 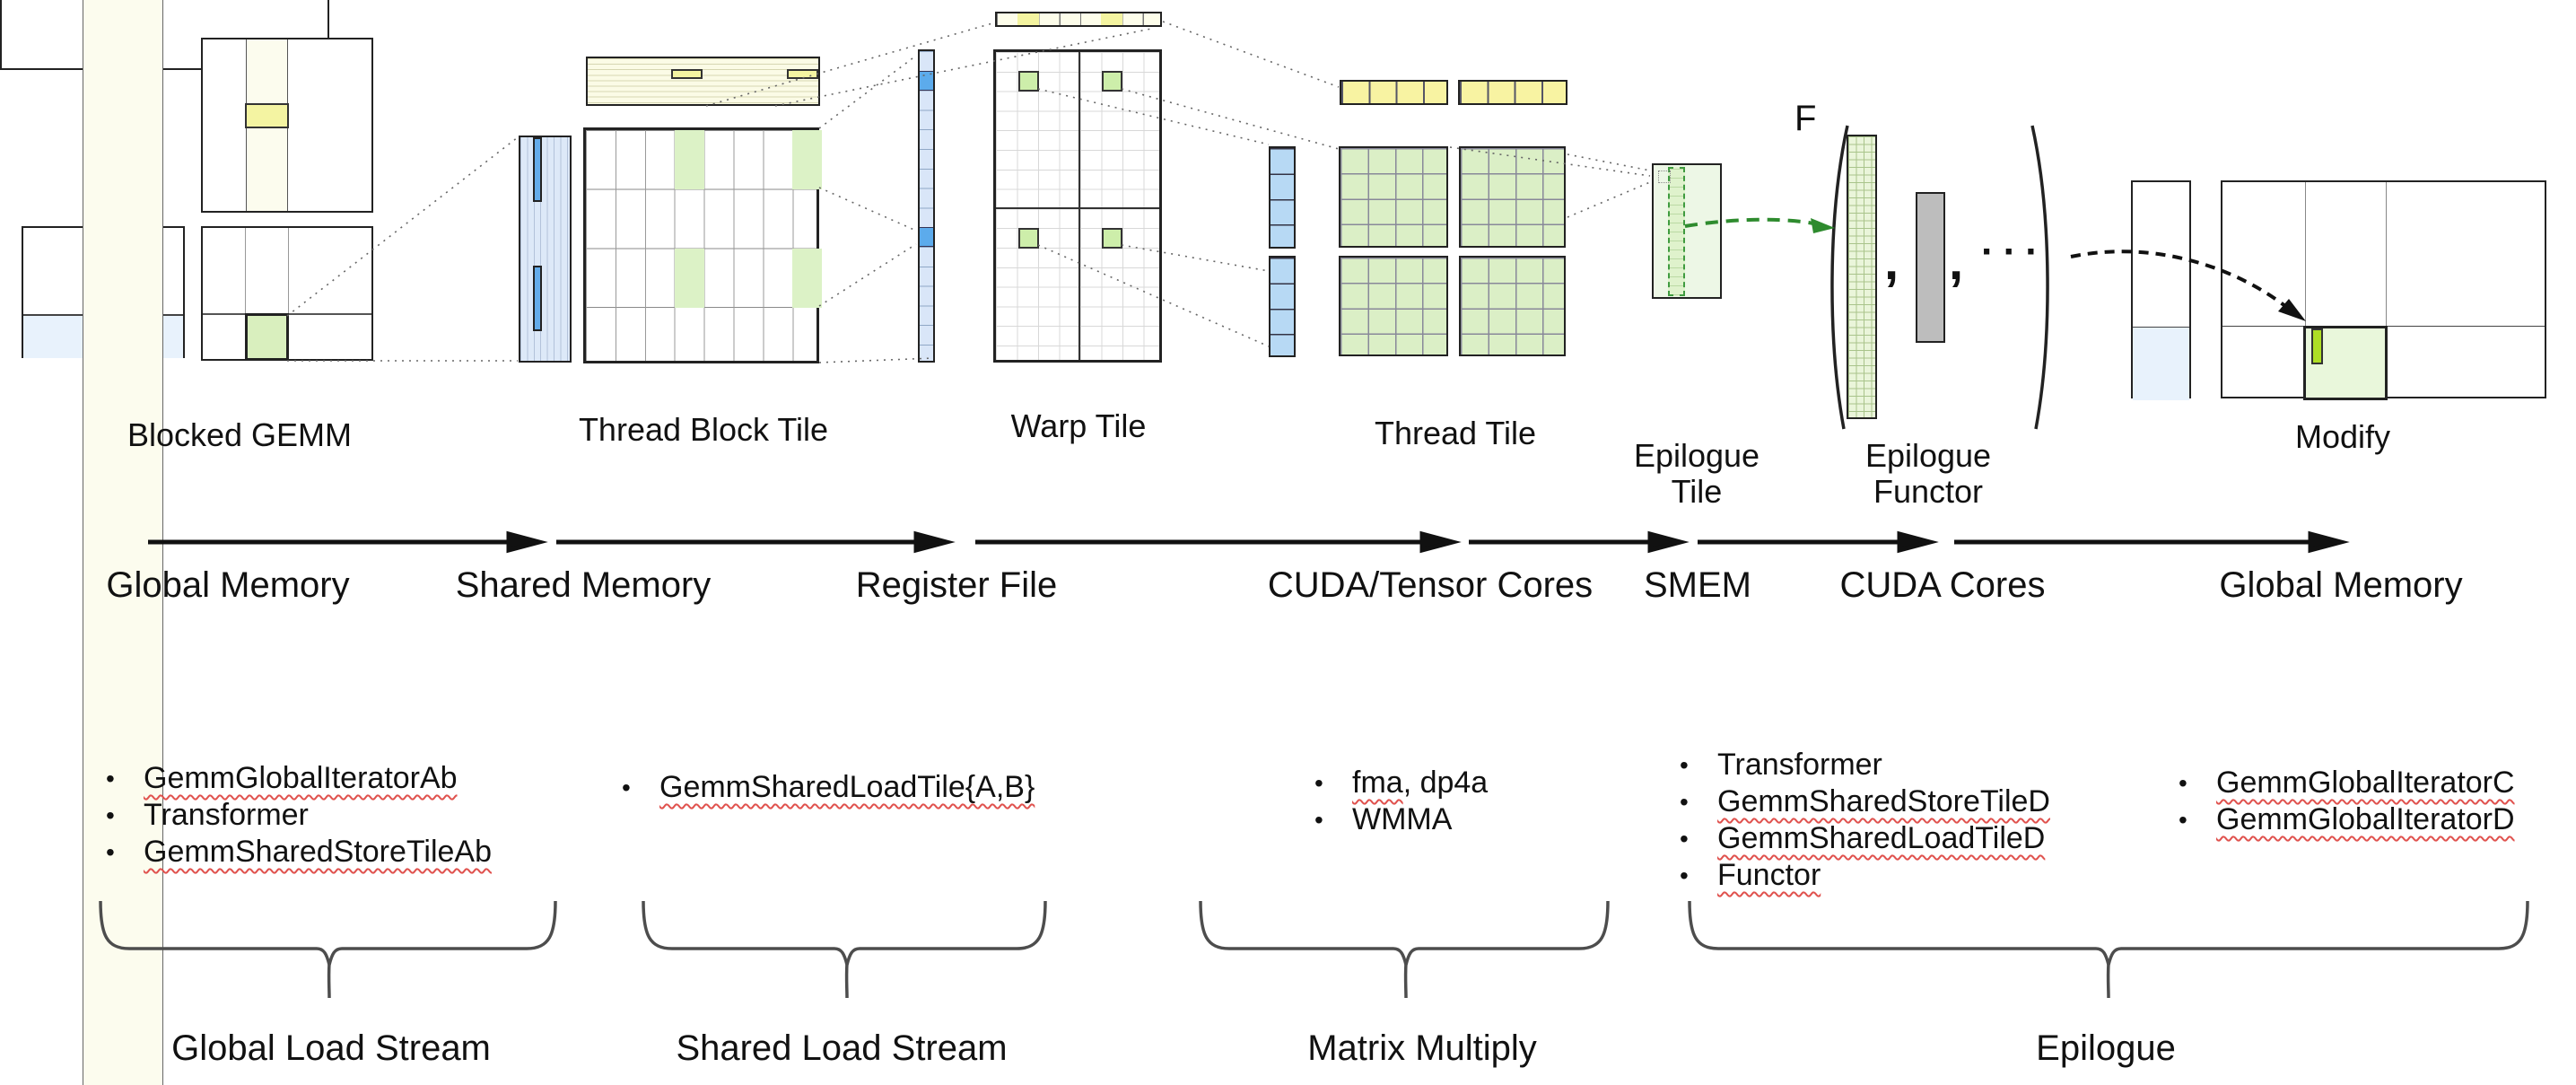 I want to click on label-line: Functor, so click(x=1929, y=491).